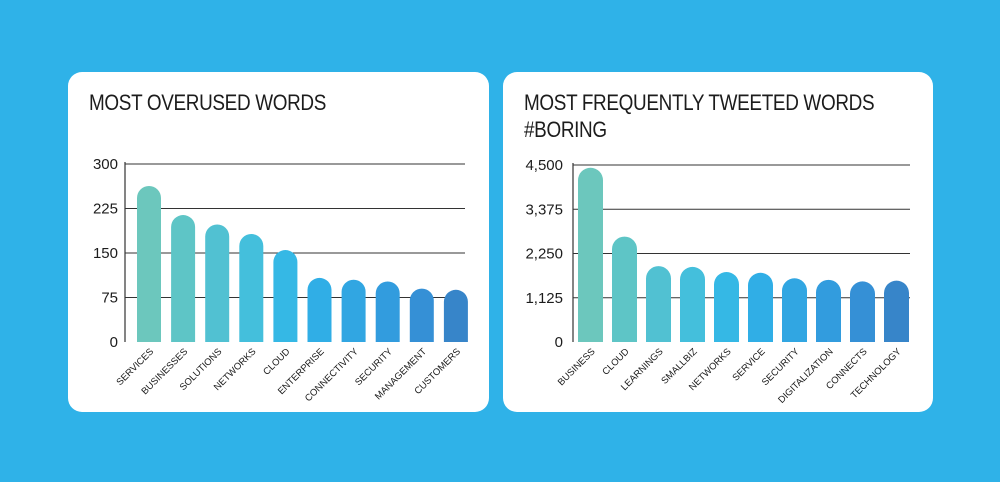  What do you see at coordinates (544, 209) in the screenshot?
I see `y-tick-label: 3,375` at bounding box center [544, 209].